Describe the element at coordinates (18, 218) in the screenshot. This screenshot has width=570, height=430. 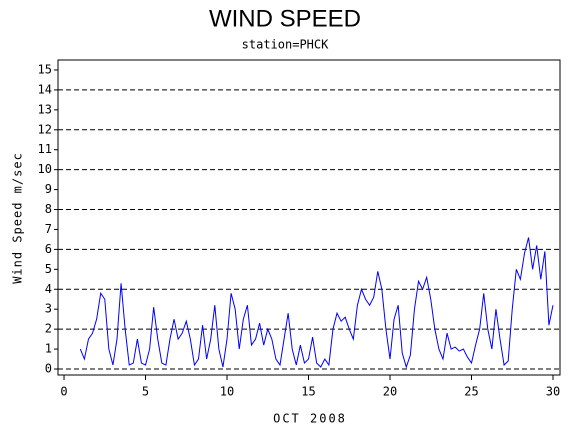
I see `y-axis-label: Wind Speed m/sec` at that location.